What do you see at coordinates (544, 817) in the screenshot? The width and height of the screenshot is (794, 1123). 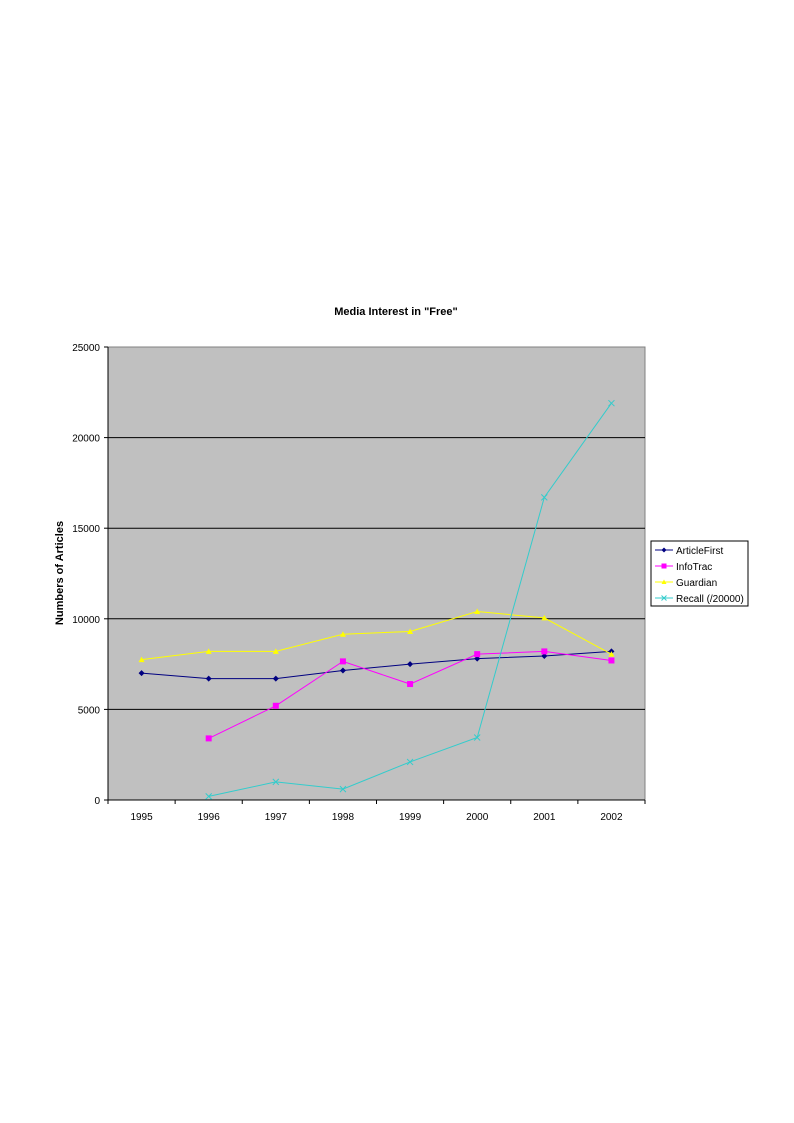 I see `x-tick-label: 2001` at bounding box center [544, 817].